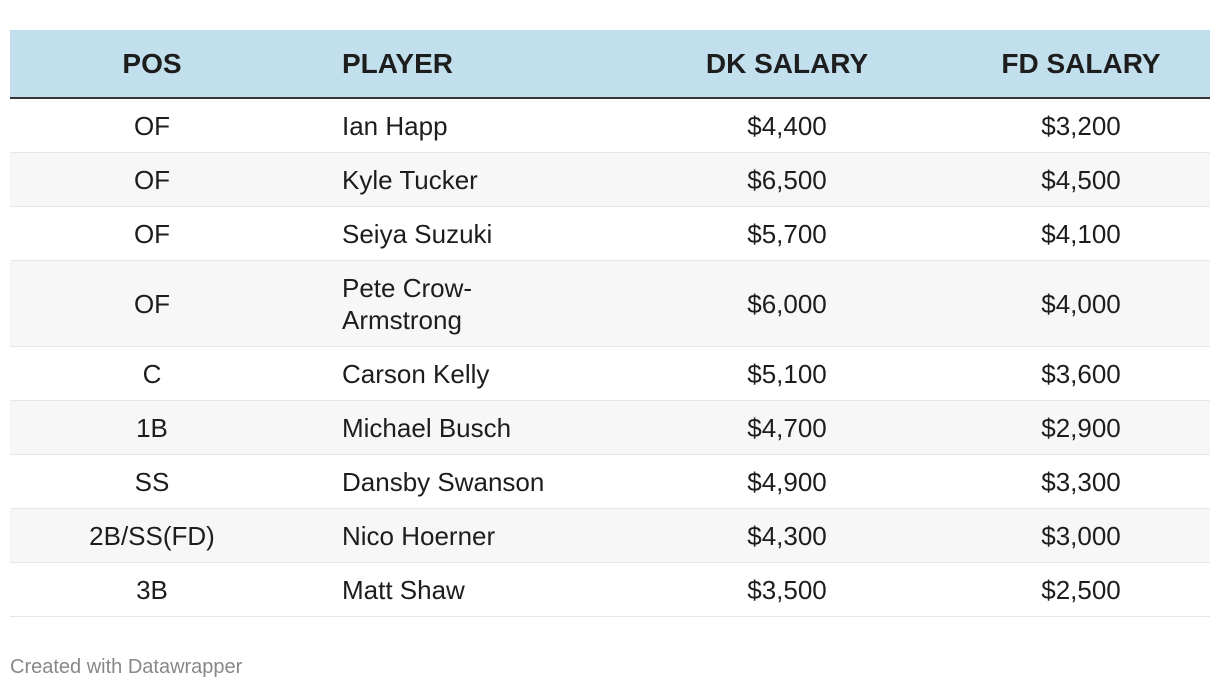 The height and width of the screenshot is (692, 1220). I want to click on cell-dk-salary: $3,500, so click(787, 589).